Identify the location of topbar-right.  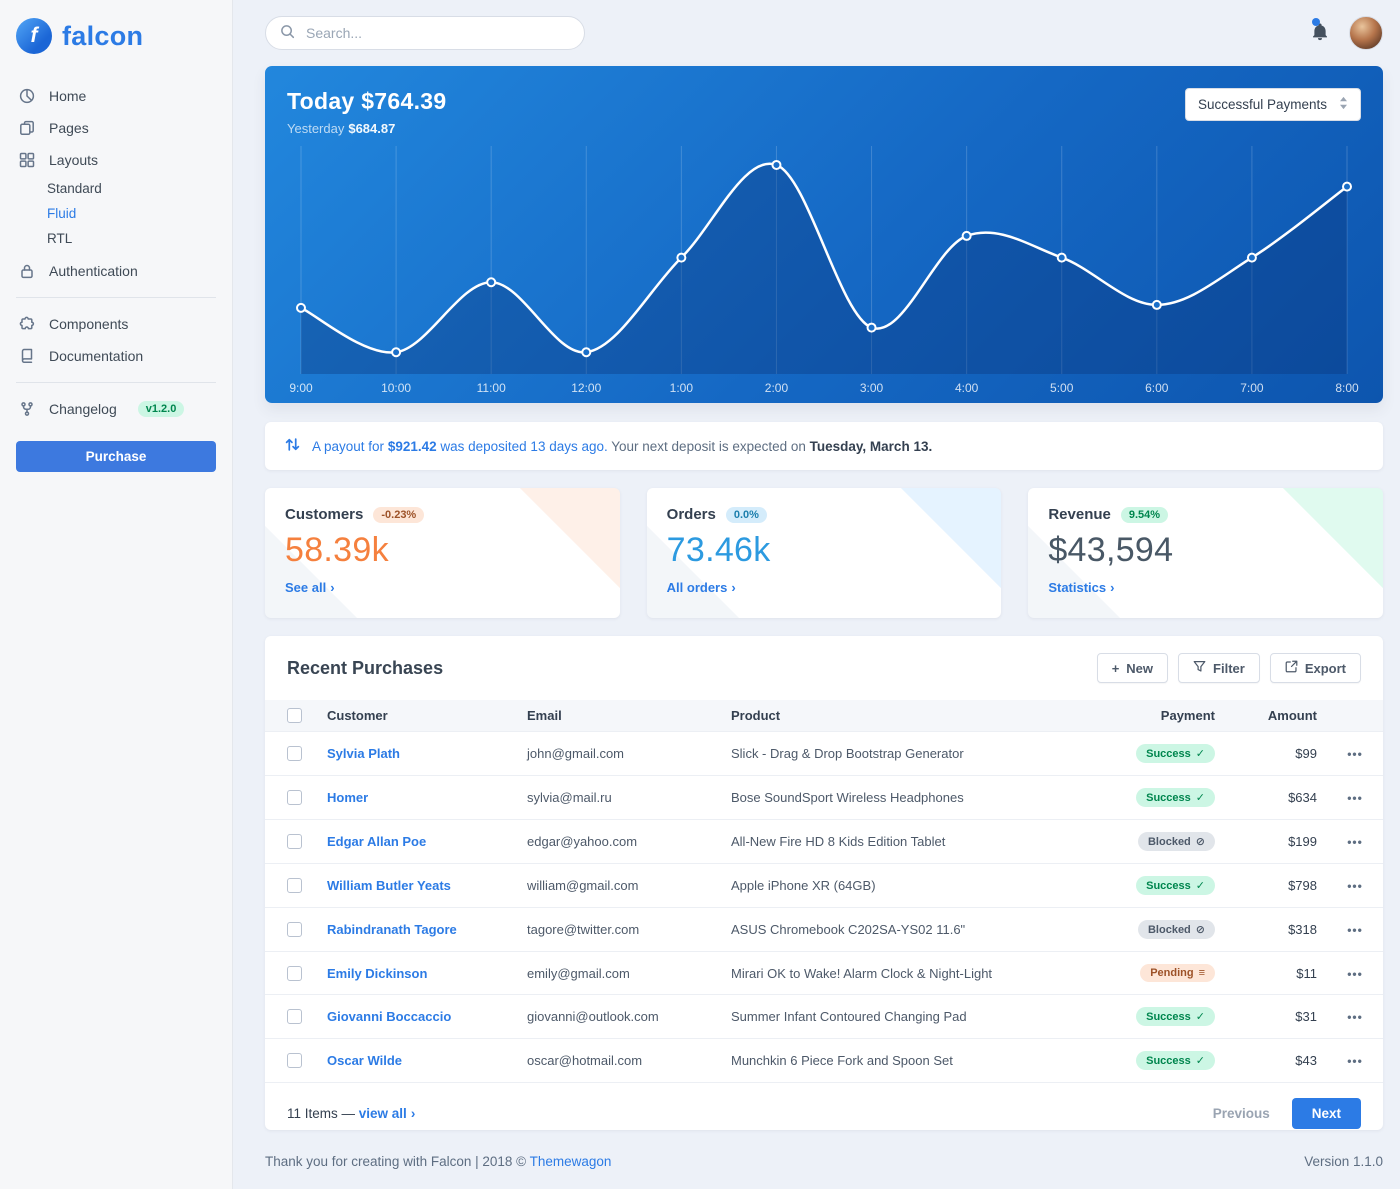
(1347, 33).